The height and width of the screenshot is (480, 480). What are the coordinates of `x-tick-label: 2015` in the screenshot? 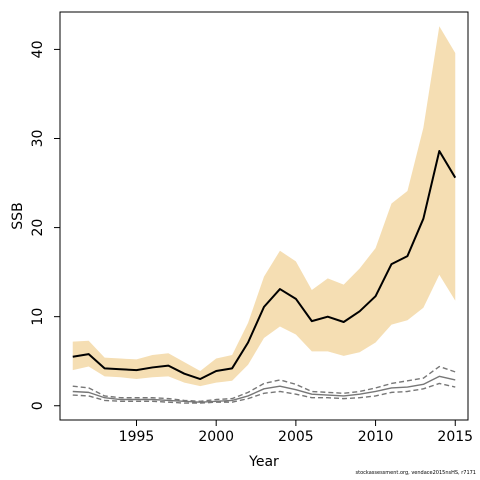 It's located at (455, 437).